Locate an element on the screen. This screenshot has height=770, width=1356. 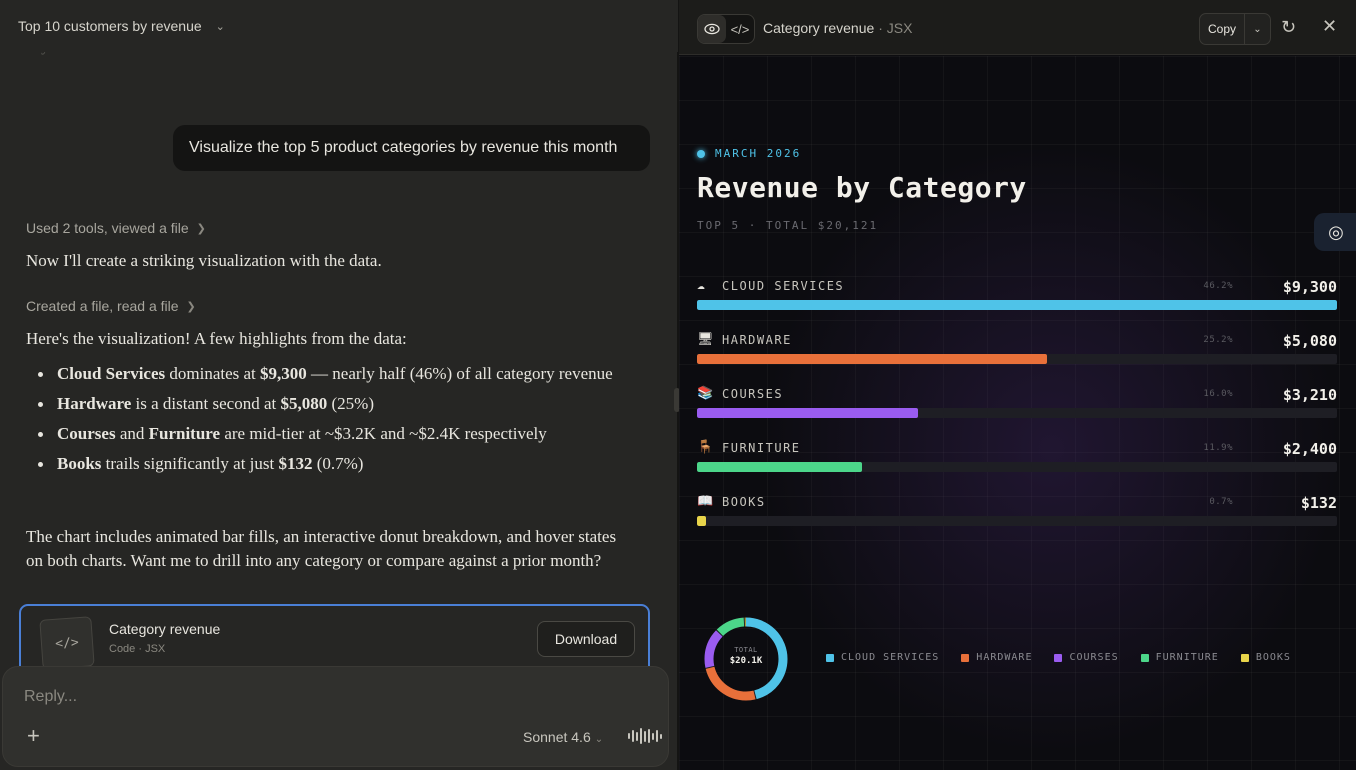
tool-usage-text: Used 2 tools, viewed a file is located at coordinates (107, 228).